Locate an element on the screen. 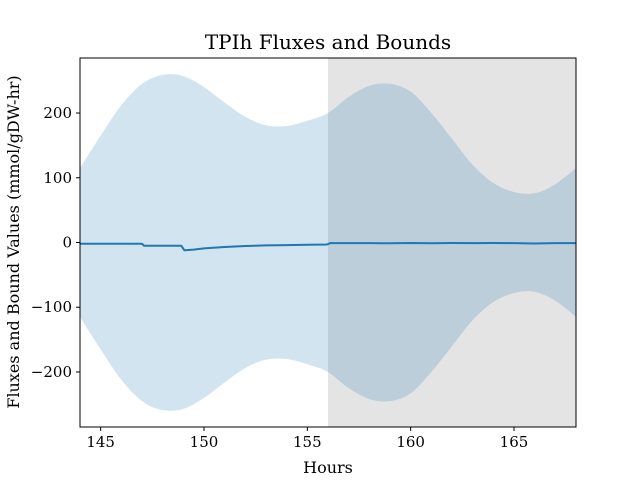  y-tick-label: −200 is located at coordinates (51, 372).